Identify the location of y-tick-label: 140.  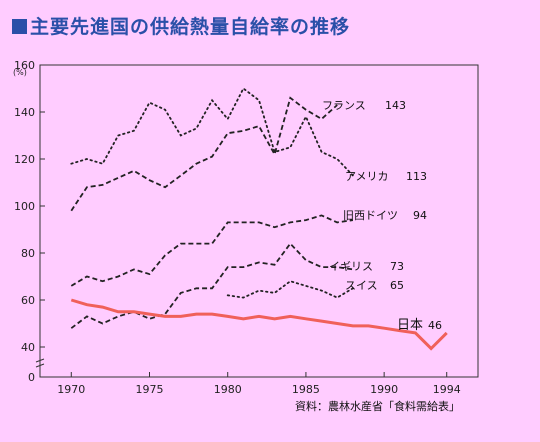
(24, 112).